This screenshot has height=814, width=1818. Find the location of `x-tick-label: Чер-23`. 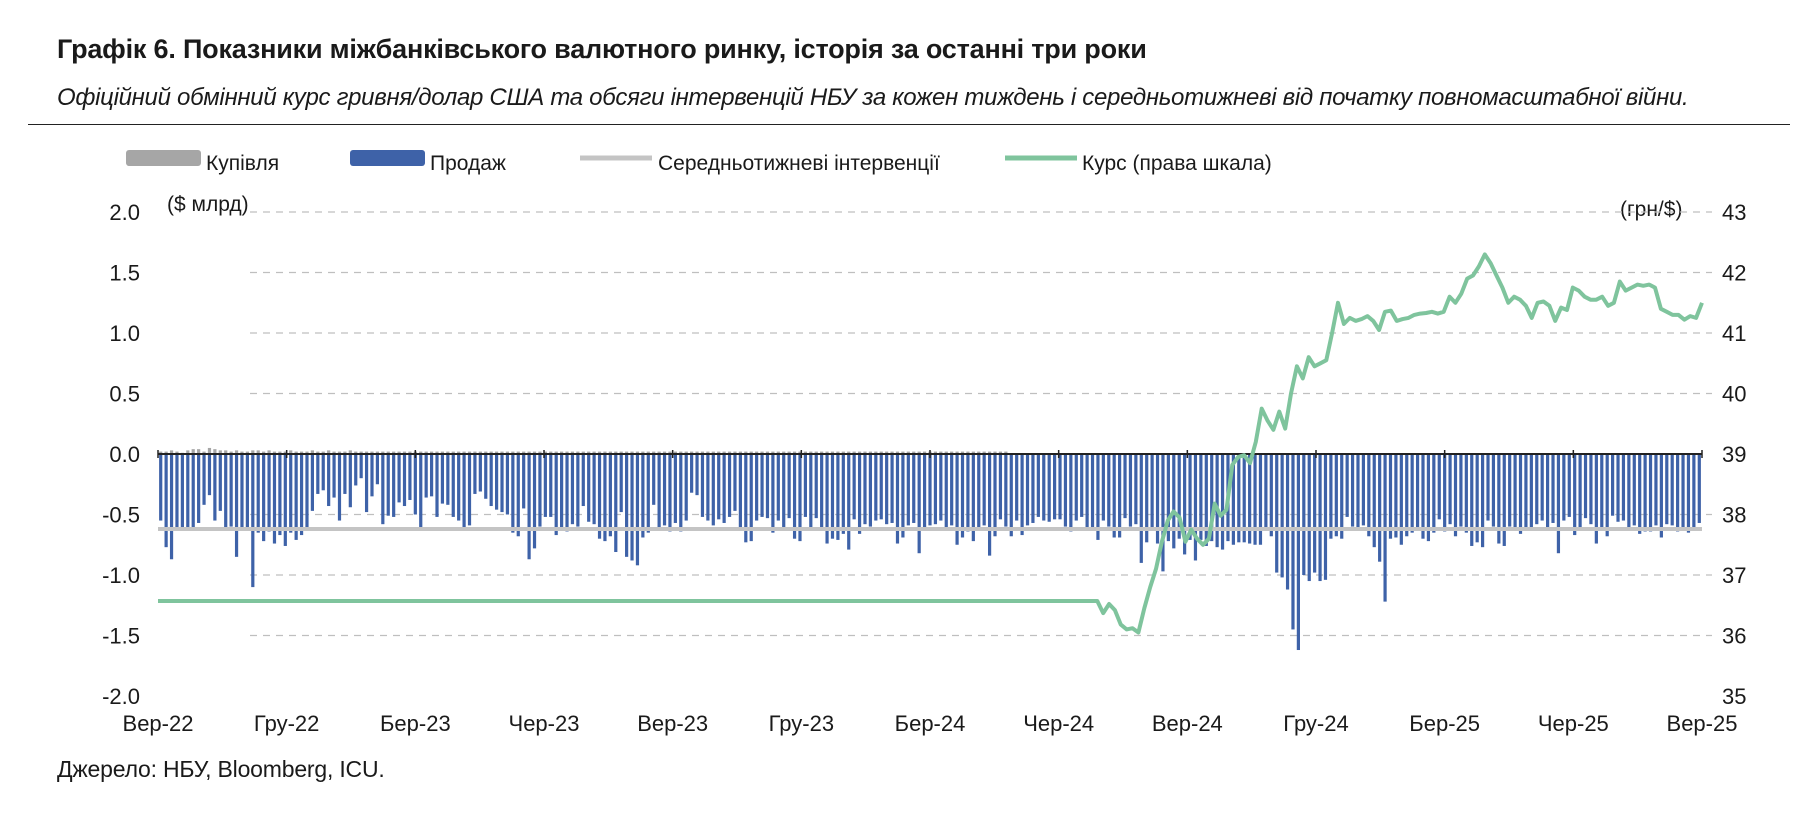

x-tick-label: Чер-23 is located at coordinates (544, 723).